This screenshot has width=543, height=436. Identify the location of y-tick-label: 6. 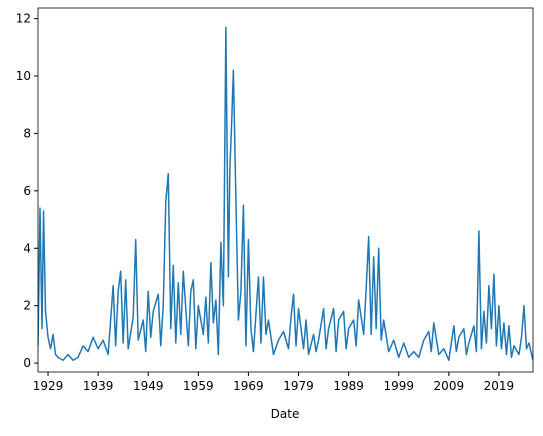
(27, 191).